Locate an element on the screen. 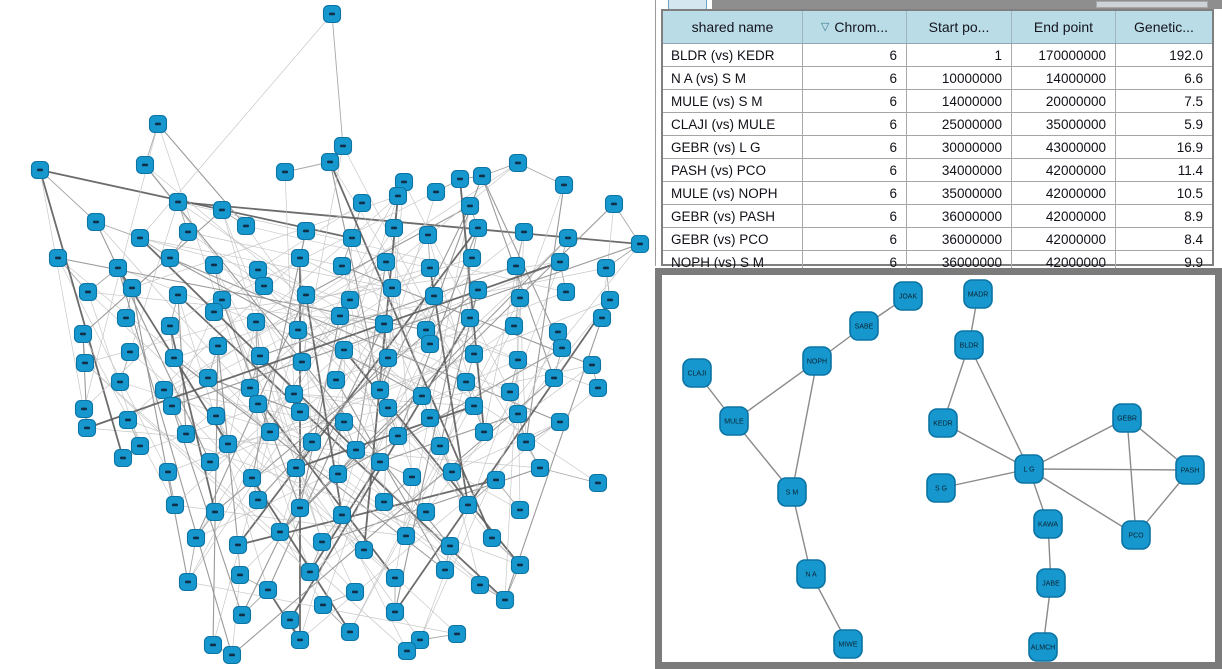 Image resolution: width=1222 pixels, height=669 pixels. network-node-pco: PCO is located at coordinates (1136, 535).